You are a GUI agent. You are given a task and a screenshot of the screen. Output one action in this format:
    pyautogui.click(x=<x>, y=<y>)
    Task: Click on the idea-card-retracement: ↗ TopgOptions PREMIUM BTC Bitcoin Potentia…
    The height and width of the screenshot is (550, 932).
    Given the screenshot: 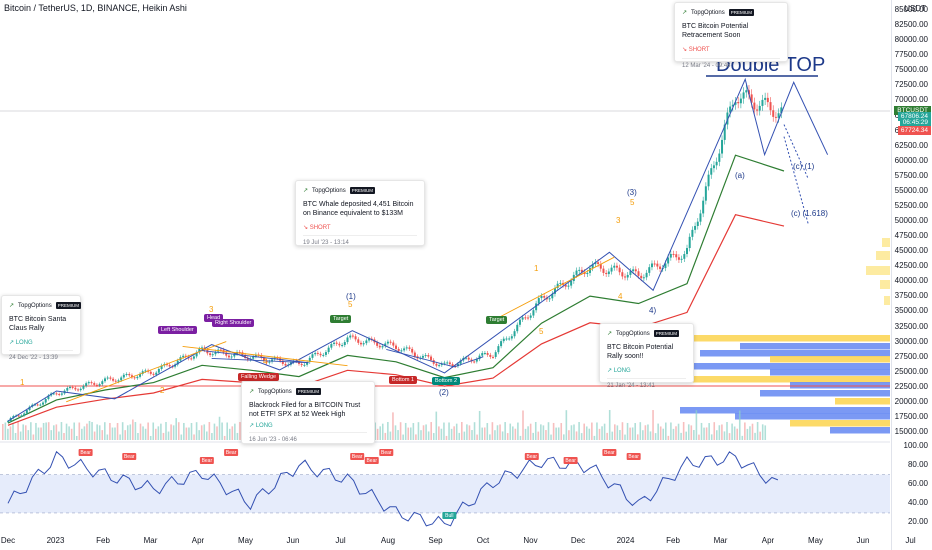 What is the action you would take?
    pyautogui.click(x=731, y=35)
    